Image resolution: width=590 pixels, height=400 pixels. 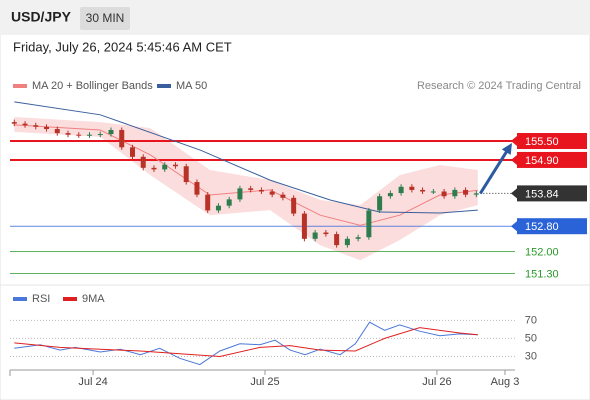 What do you see at coordinates (531, 356) in the screenshot?
I see `y-tick-label: 30` at bounding box center [531, 356].